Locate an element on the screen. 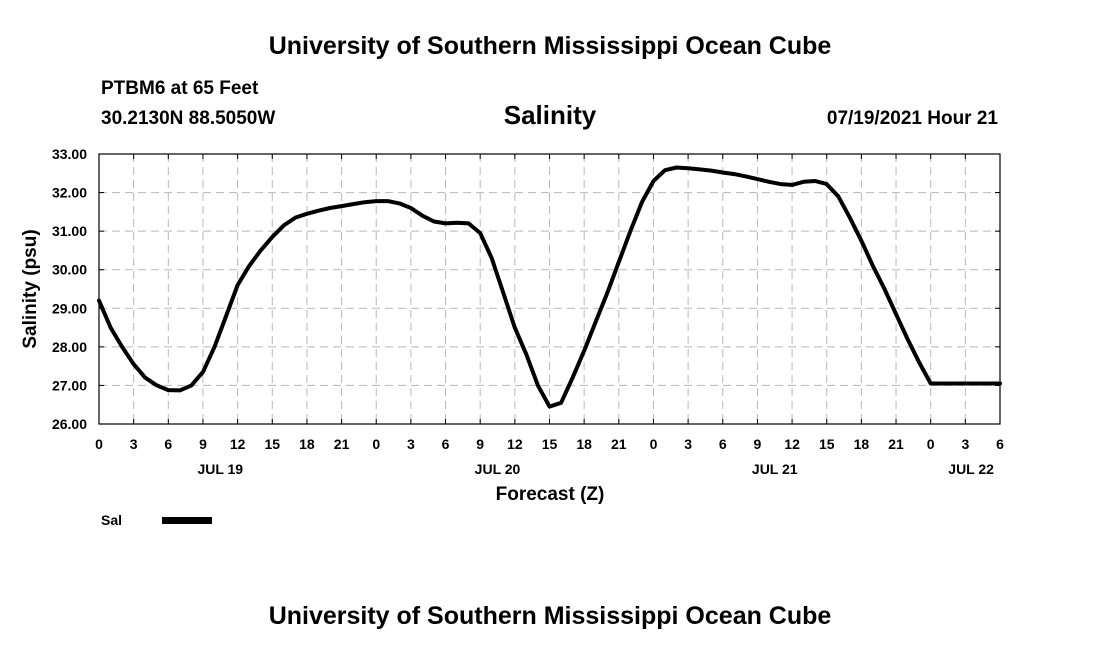 Image resolution: width=1100 pixels, height=650 pixels. station-label: PTBM6 at 65 Feet is located at coordinates (180, 88).